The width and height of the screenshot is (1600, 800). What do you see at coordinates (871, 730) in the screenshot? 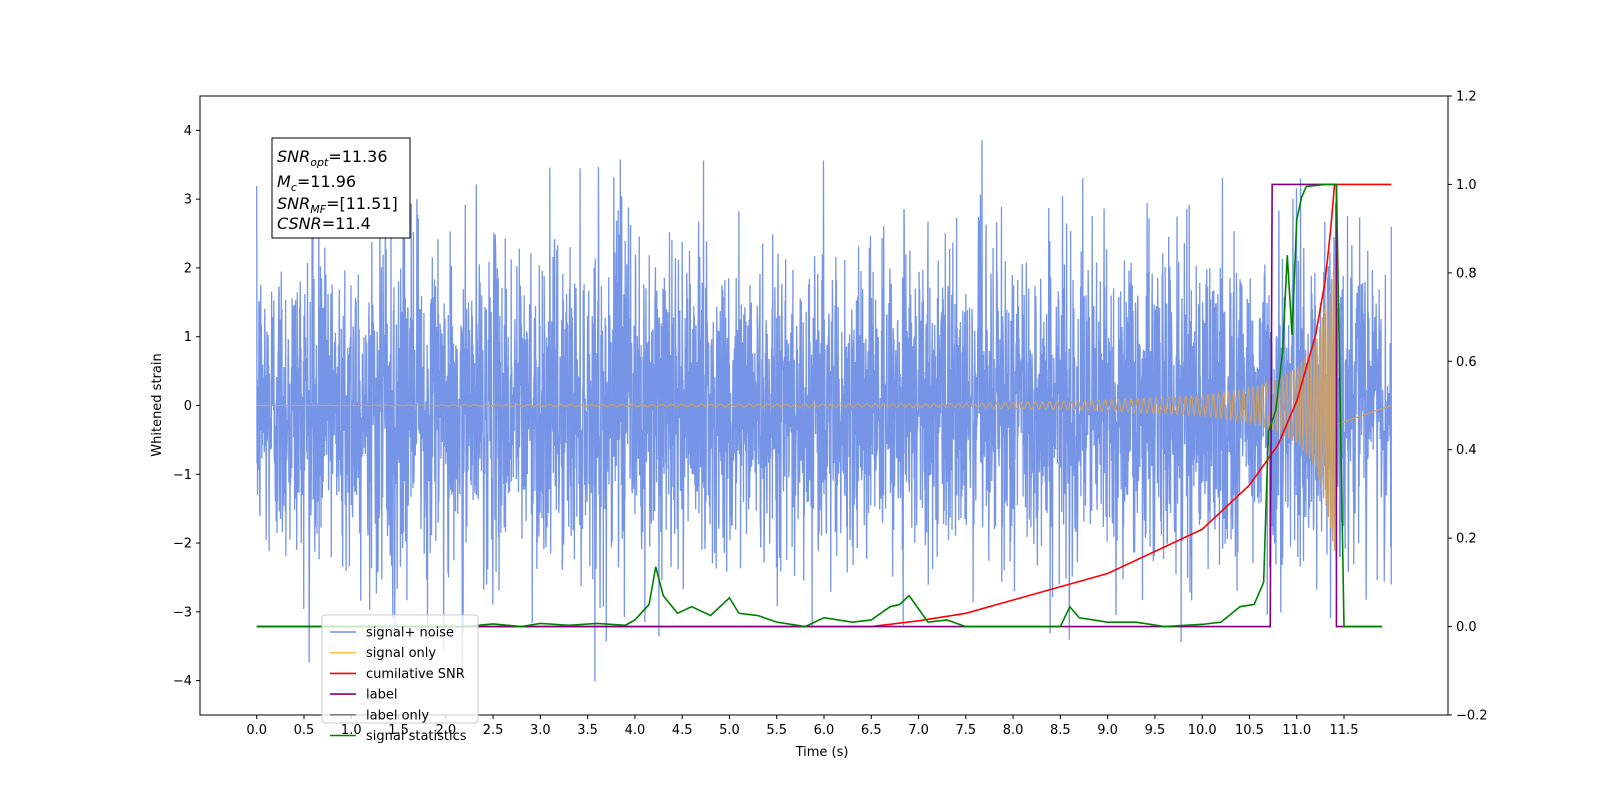
I see `x-tick-label: 6.5` at bounding box center [871, 730].